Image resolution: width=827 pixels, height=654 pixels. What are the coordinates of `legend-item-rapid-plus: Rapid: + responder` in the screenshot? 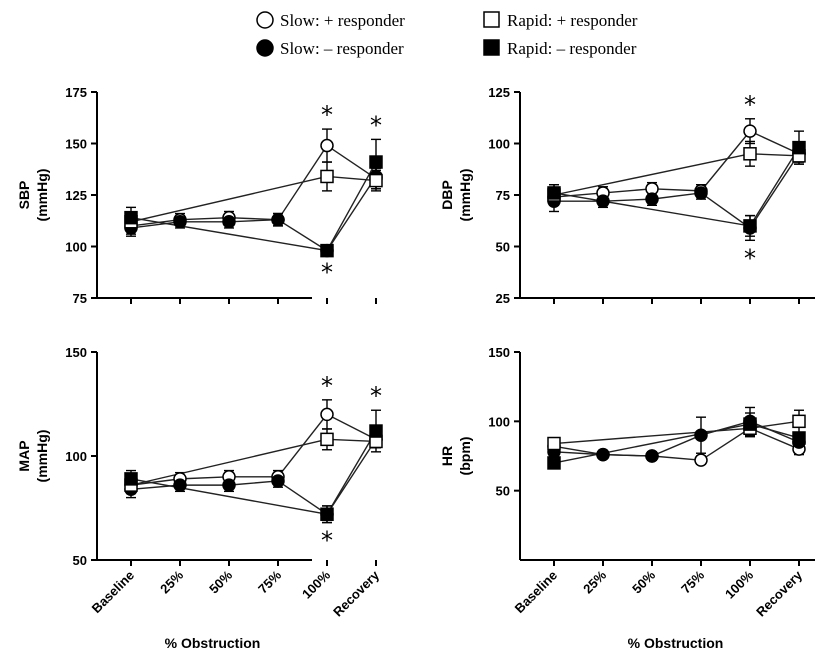 It's located at (560, 20).